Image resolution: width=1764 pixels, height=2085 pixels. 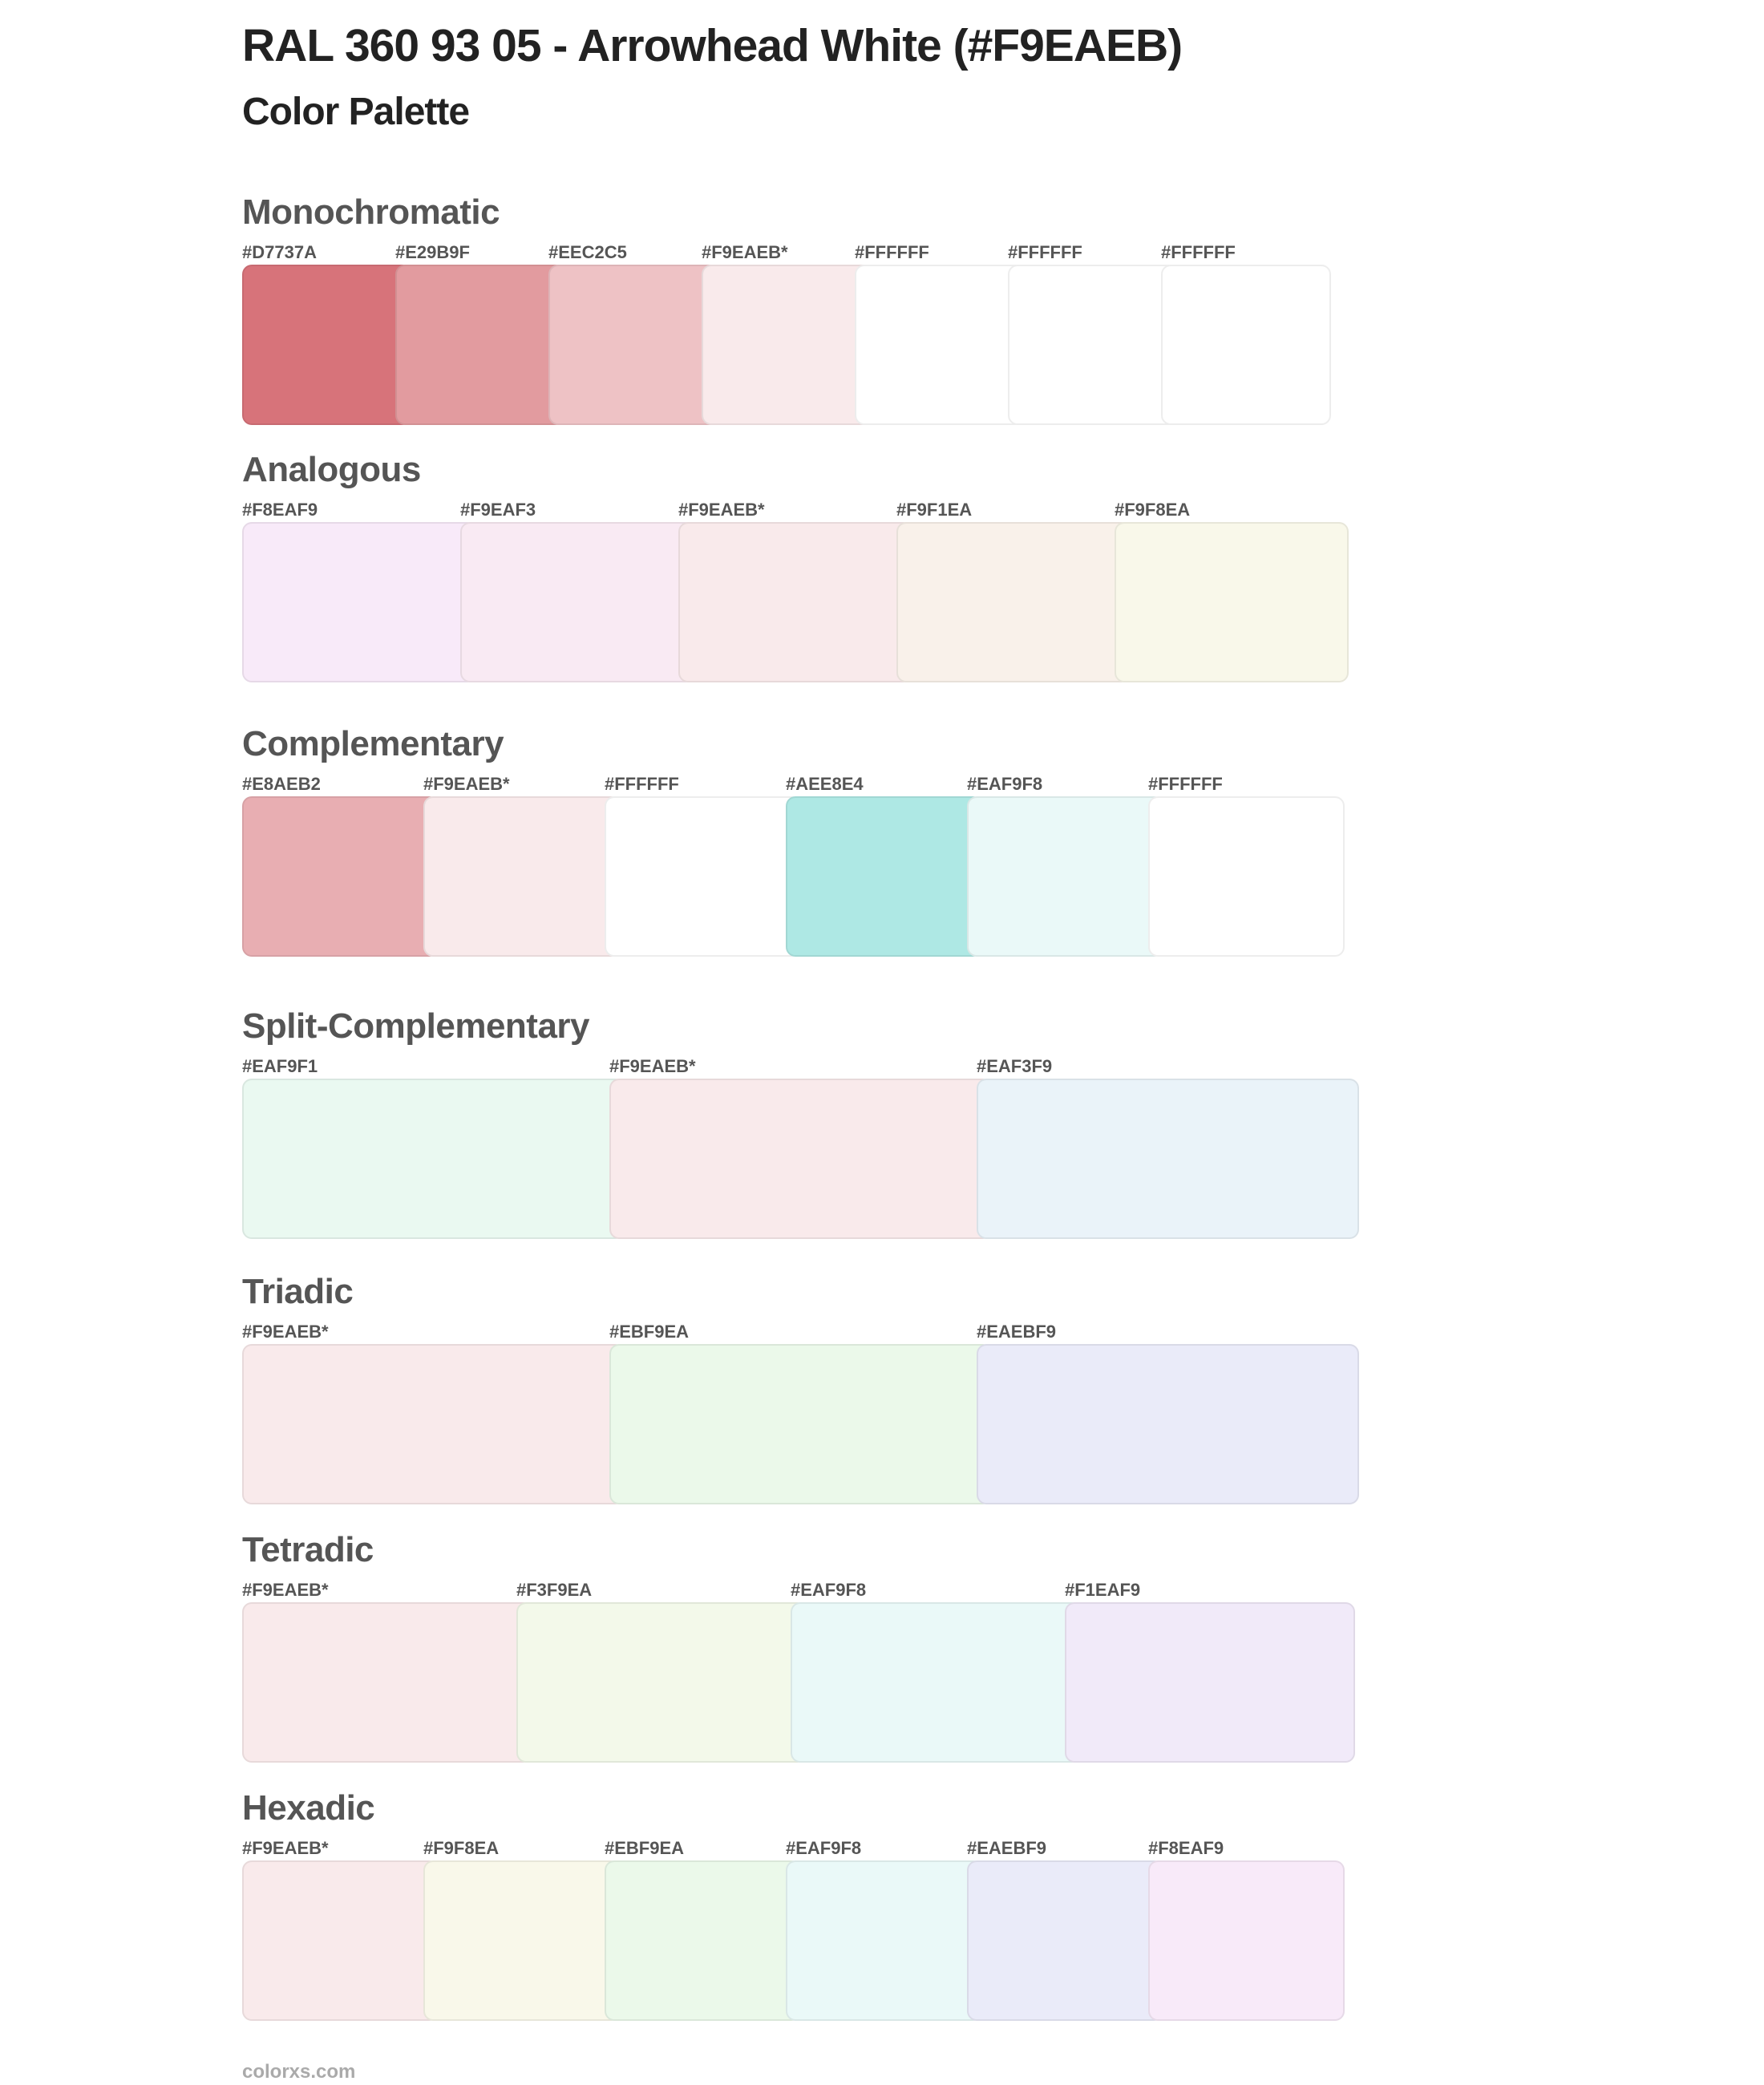 What do you see at coordinates (373, 744) in the screenshot?
I see `section-heading-complementary: Complementary` at bounding box center [373, 744].